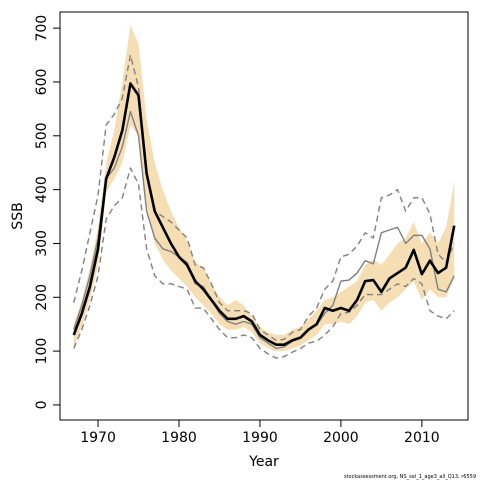  I want to click on x-tick-label: 2010, so click(422, 438).